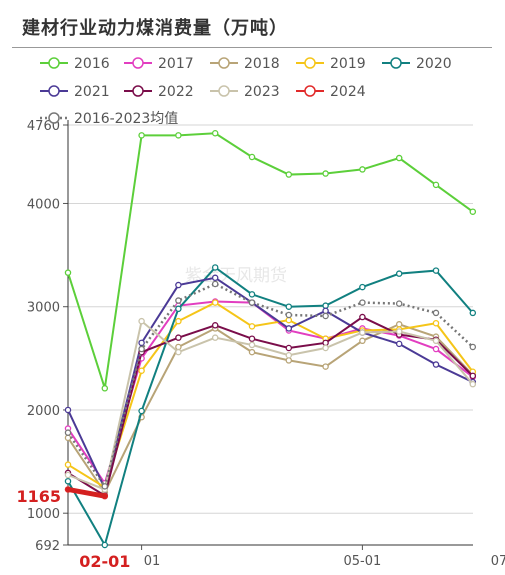 The width and height of the screenshot is (505, 575). I want to click on legend-label: 2023, so click(262, 92).